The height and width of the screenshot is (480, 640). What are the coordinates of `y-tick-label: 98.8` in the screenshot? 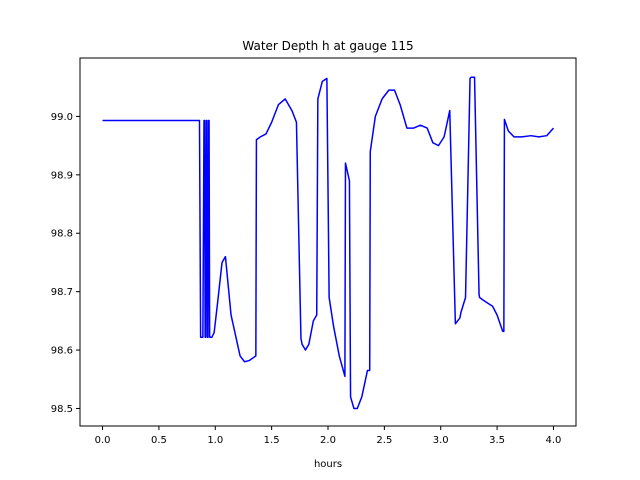 It's located at (62, 234).